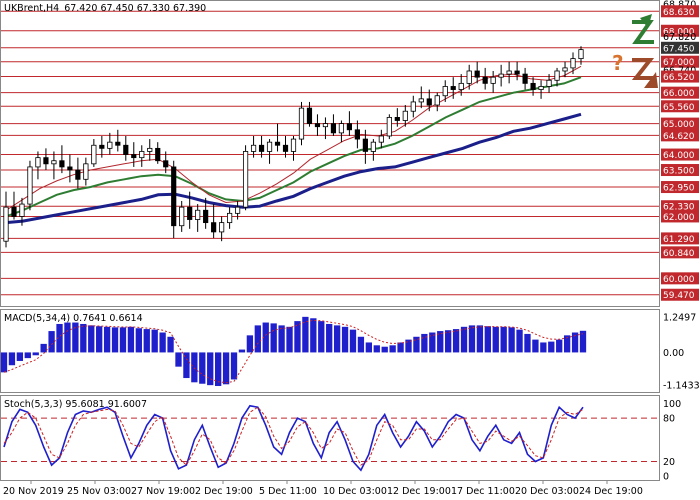 The width and height of the screenshot is (700, 500). I want to click on price-tick-label: 67.000, so click(679, 63).